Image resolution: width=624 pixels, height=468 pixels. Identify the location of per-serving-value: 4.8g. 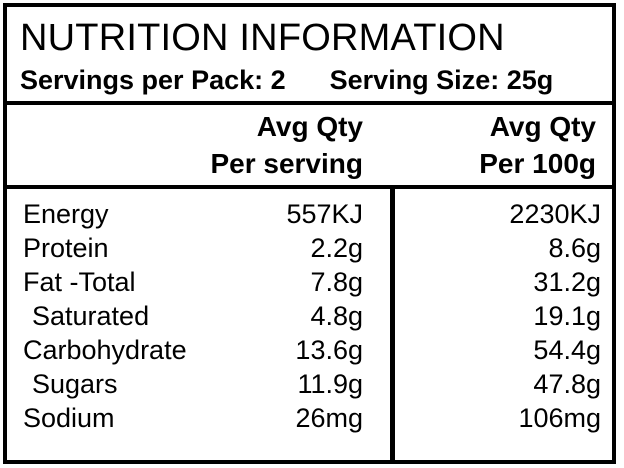
(336, 316).